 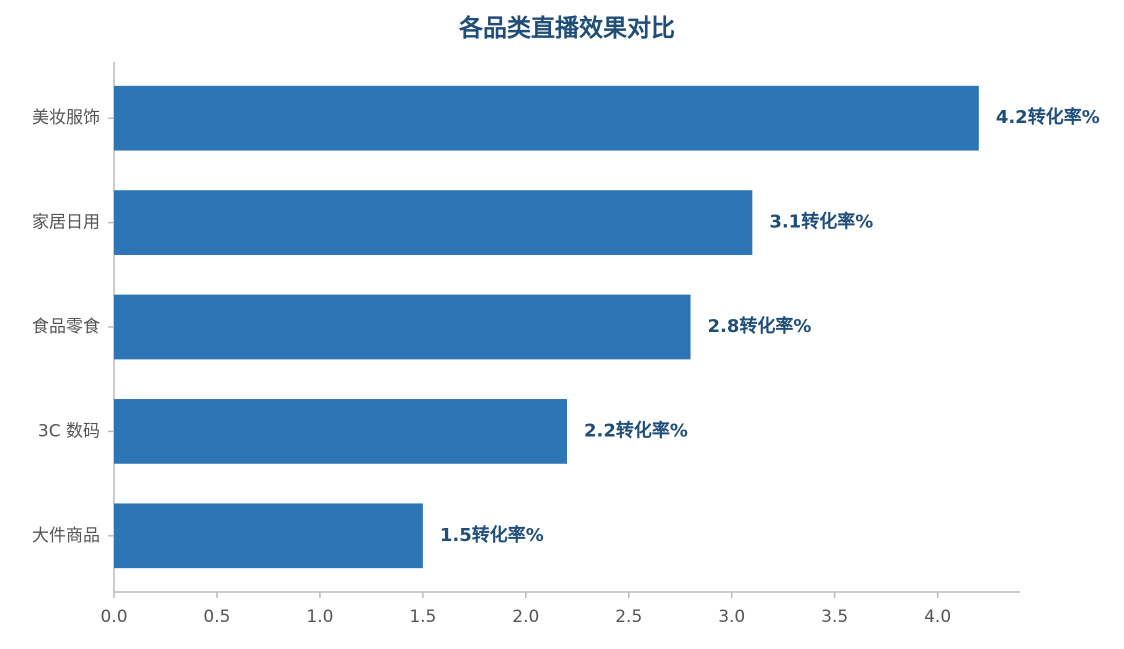 What do you see at coordinates (525, 617) in the screenshot?
I see `x-tick-label: 2.0` at bounding box center [525, 617].